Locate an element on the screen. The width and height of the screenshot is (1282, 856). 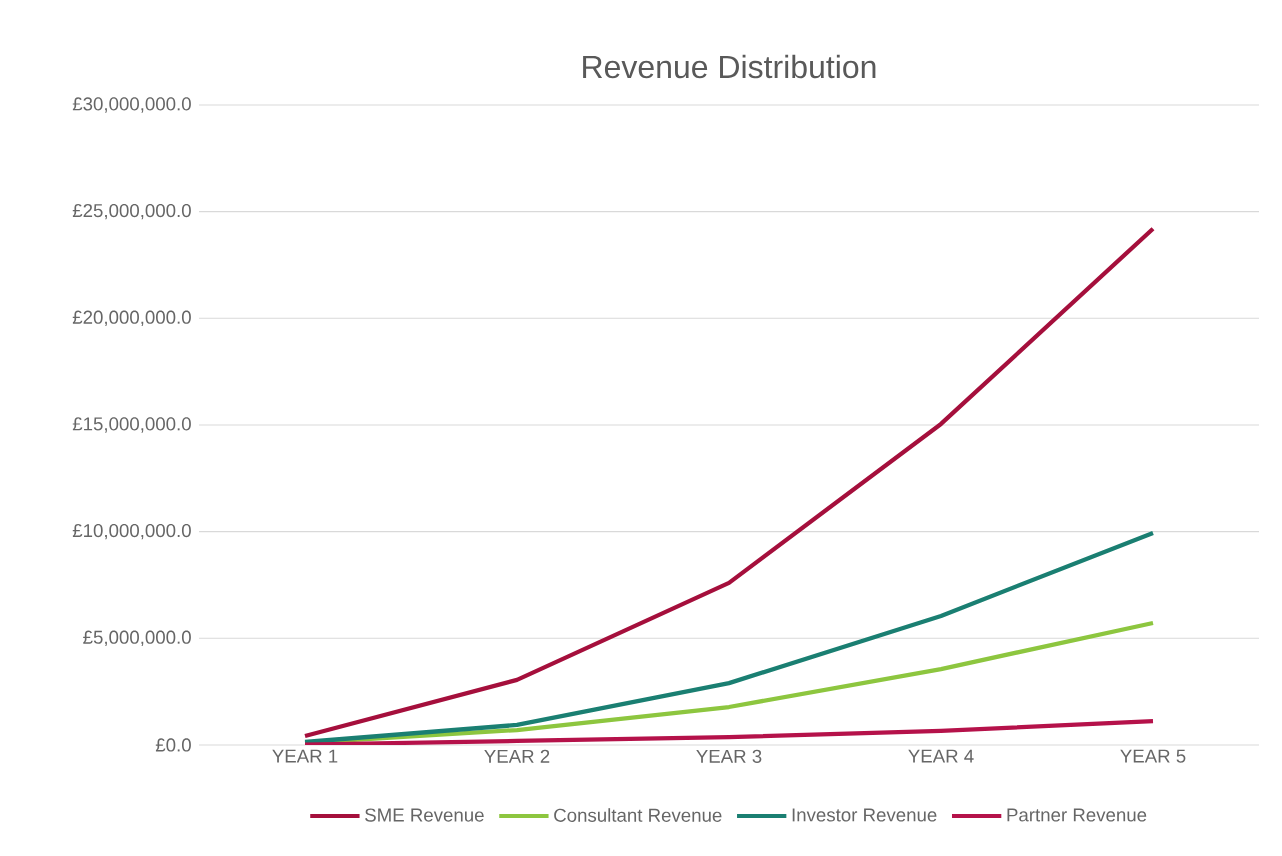
legend-label: Consultant Revenue is located at coordinates (638, 815).